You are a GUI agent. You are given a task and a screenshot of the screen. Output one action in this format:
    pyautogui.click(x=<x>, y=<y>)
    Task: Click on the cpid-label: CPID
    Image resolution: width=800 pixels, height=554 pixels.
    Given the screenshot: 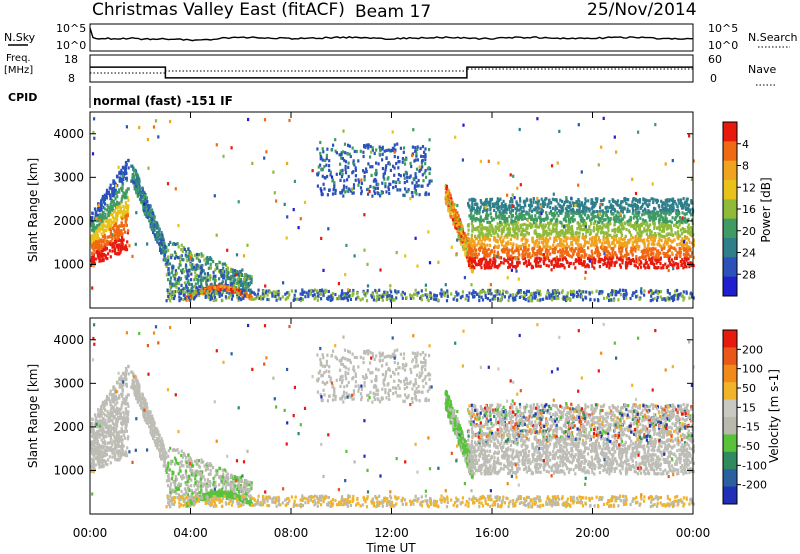 What is the action you would take?
    pyautogui.click(x=22, y=97)
    